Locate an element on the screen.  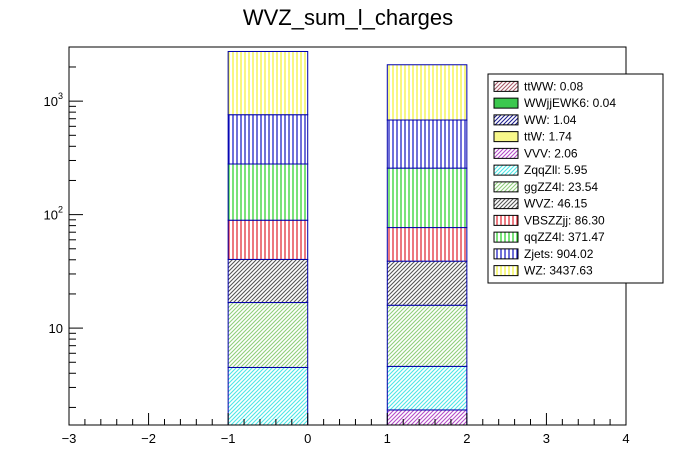
y-tick-label: 10³ is located at coordinates (53, 100).